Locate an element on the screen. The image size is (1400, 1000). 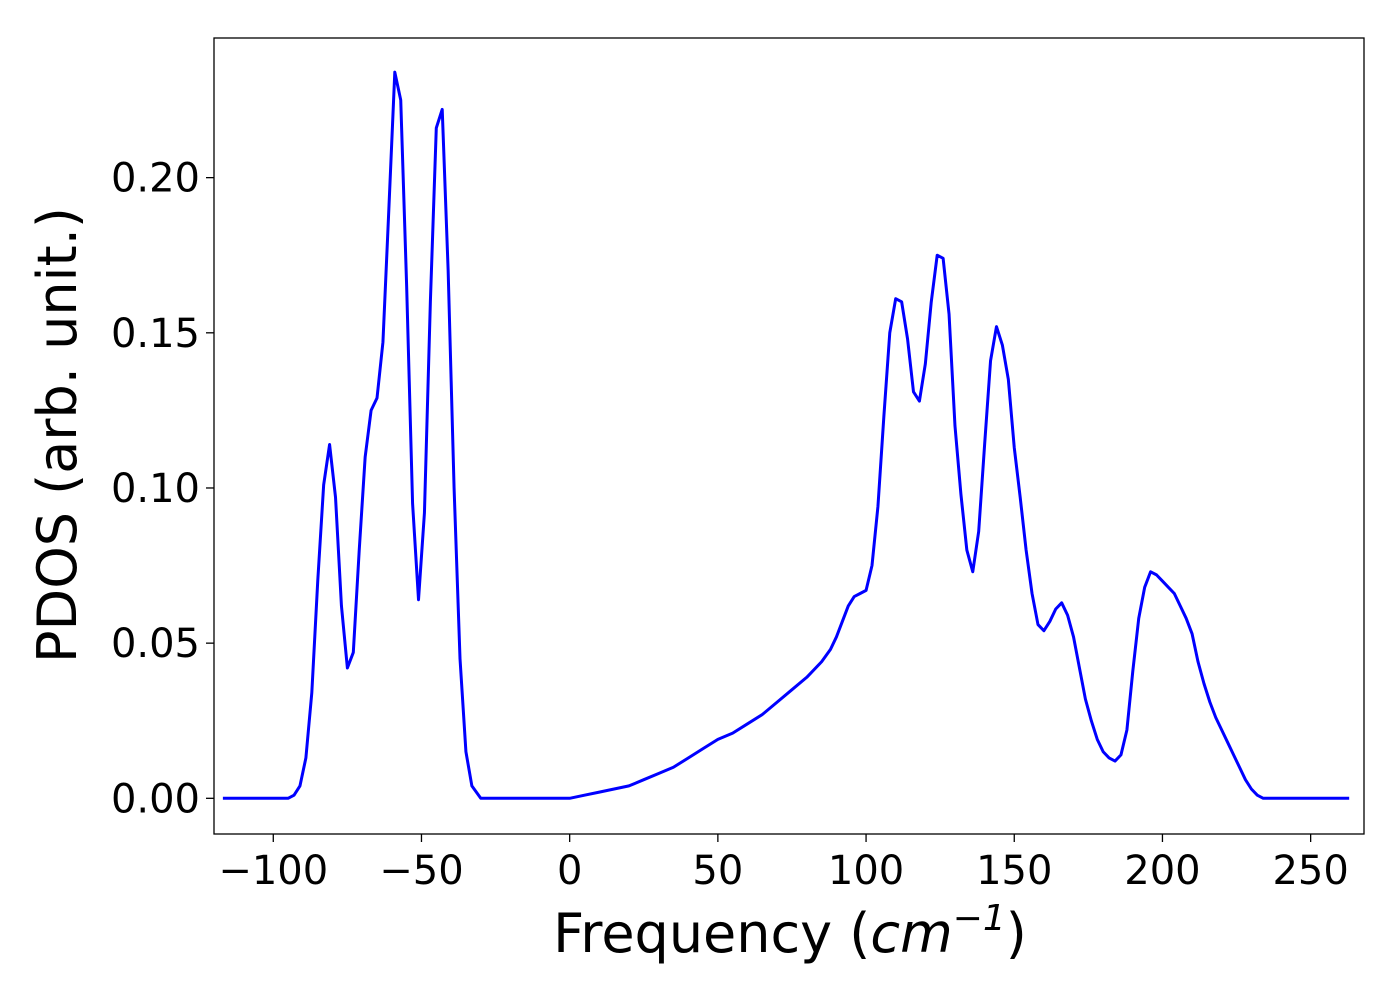
y-axis-label: PDOS (arb. unit.) is located at coordinates (57, 435).